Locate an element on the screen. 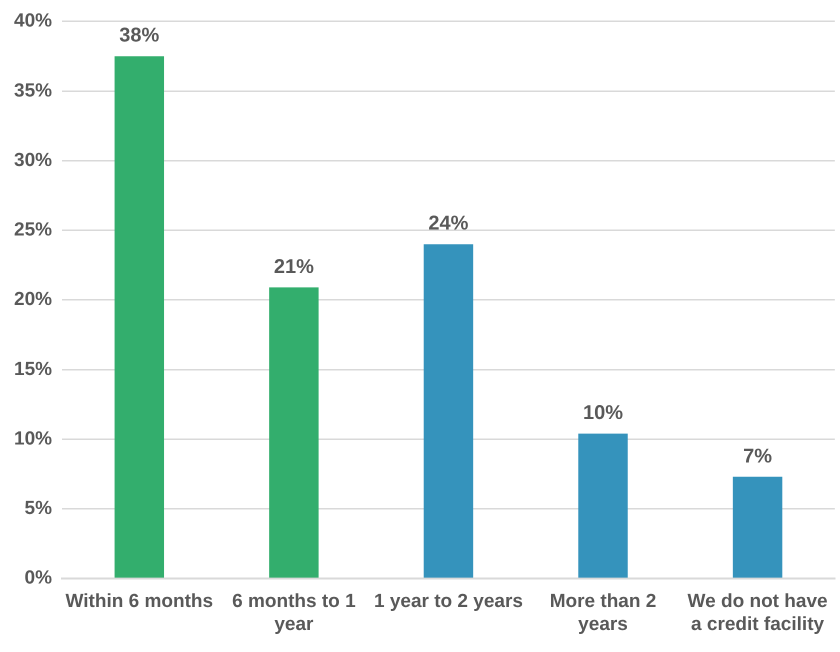 Image resolution: width=840 pixels, height=652 pixels. y-tick-label: 5% is located at coordinates (38, 509).